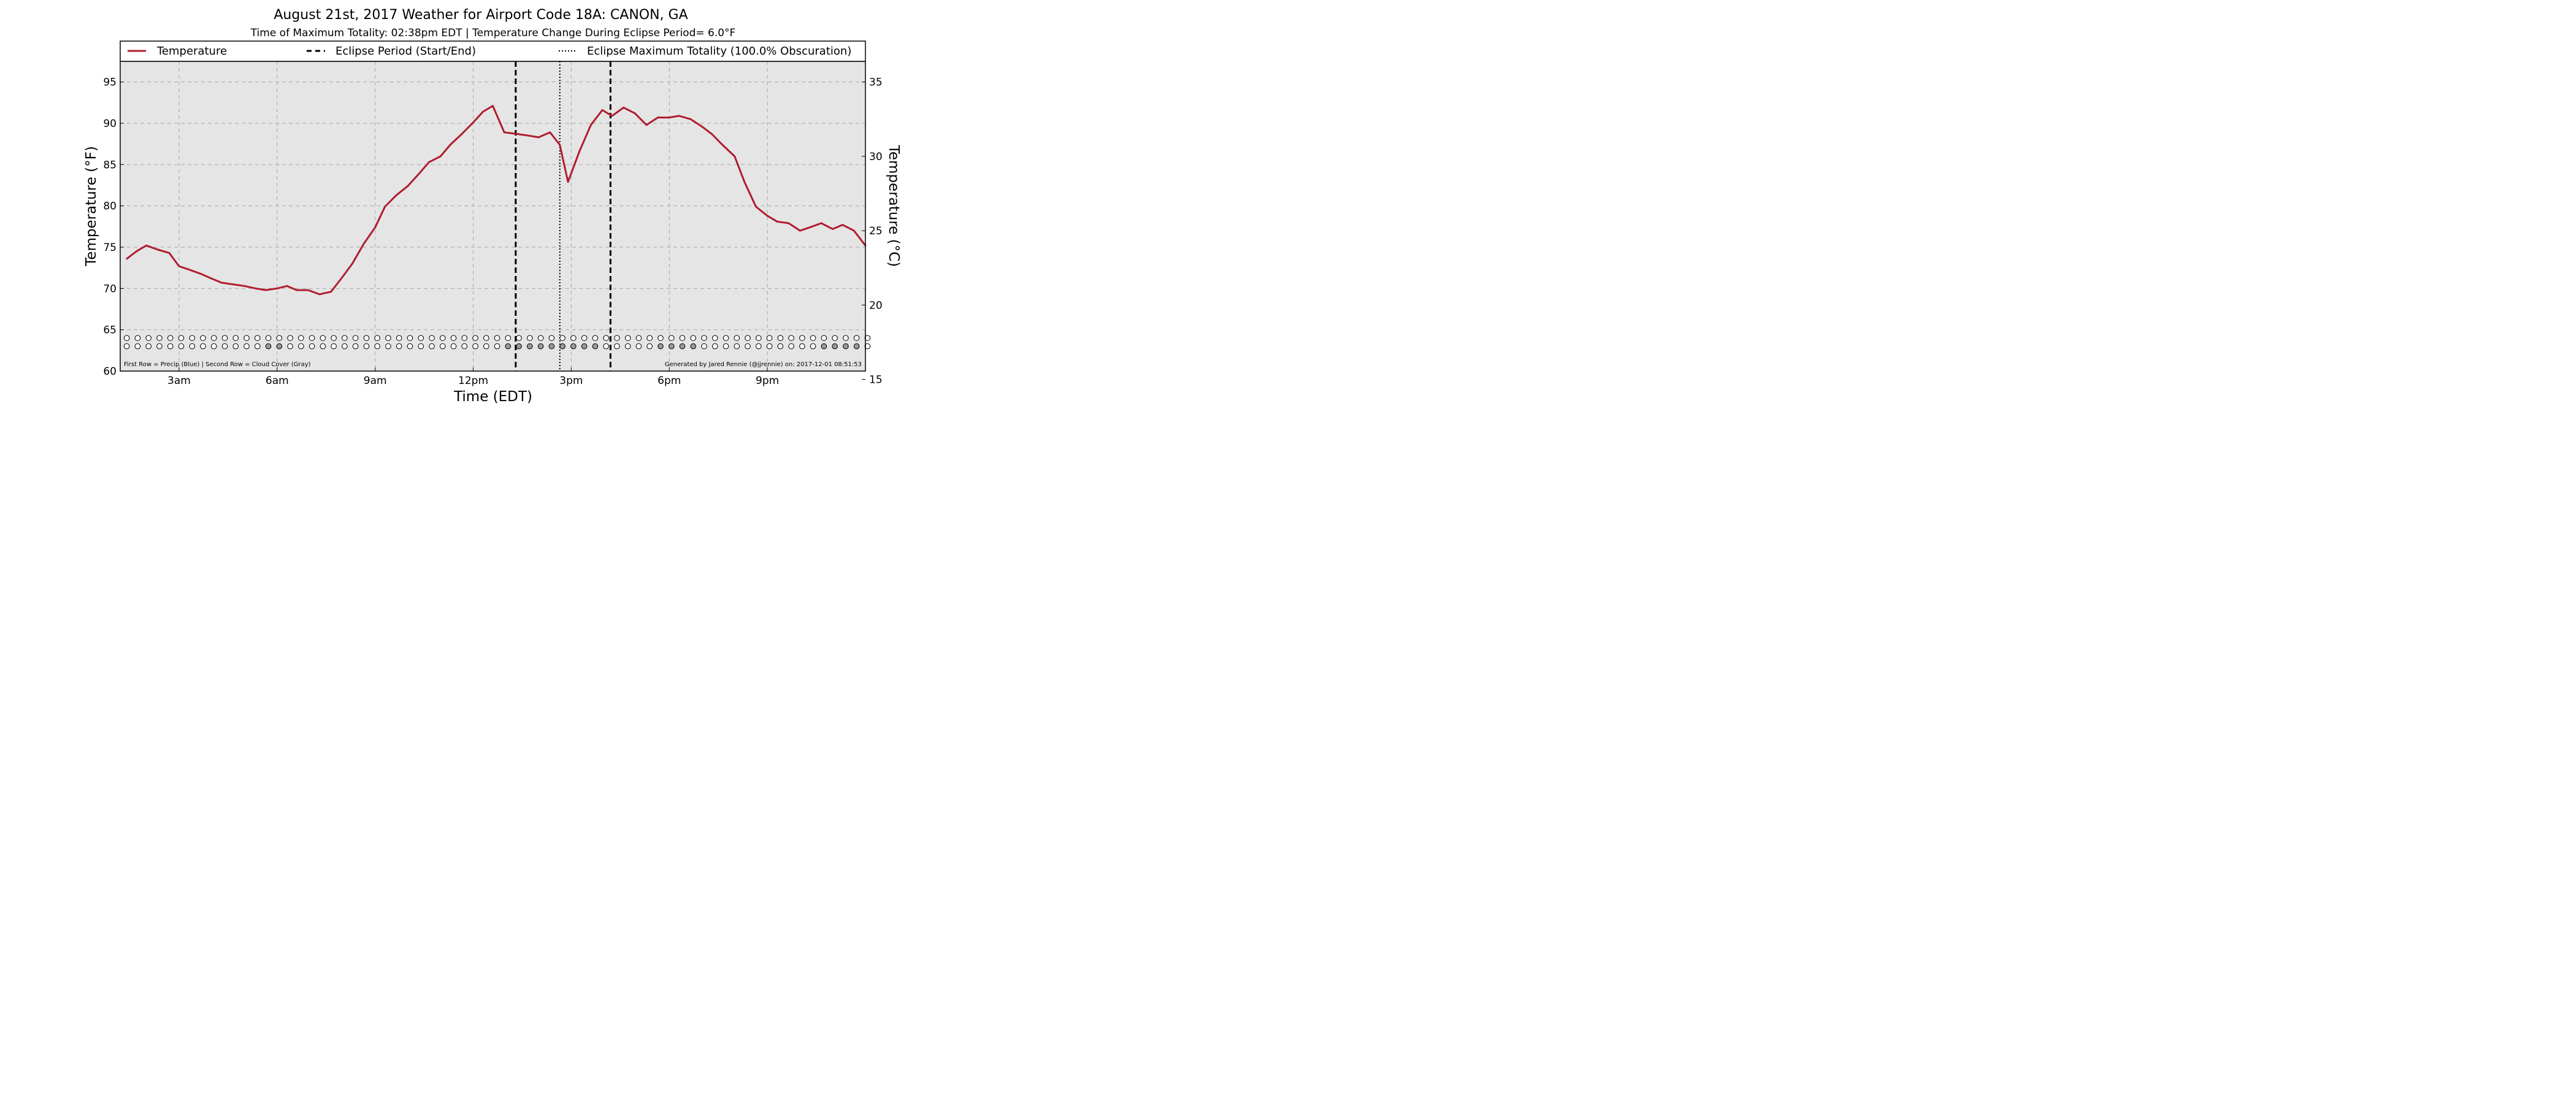 This screenshot has height=1104, width=2576. Describe the element at coordinates (563, 216) in the screenshot. I see `eclipse-lines` at that location.